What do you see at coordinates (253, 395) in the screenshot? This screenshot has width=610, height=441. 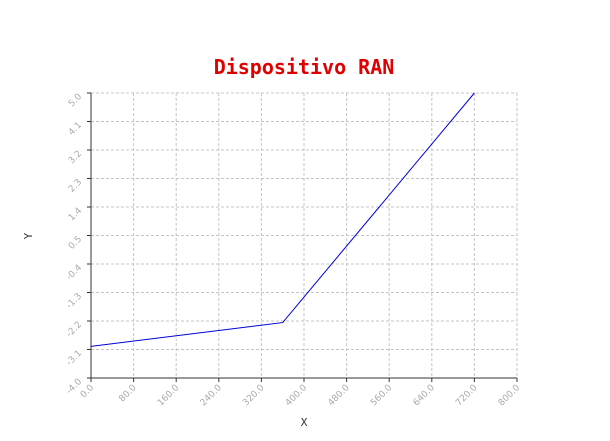 I see `x-tick-label: 320.0` at bounding box center [253, 395].